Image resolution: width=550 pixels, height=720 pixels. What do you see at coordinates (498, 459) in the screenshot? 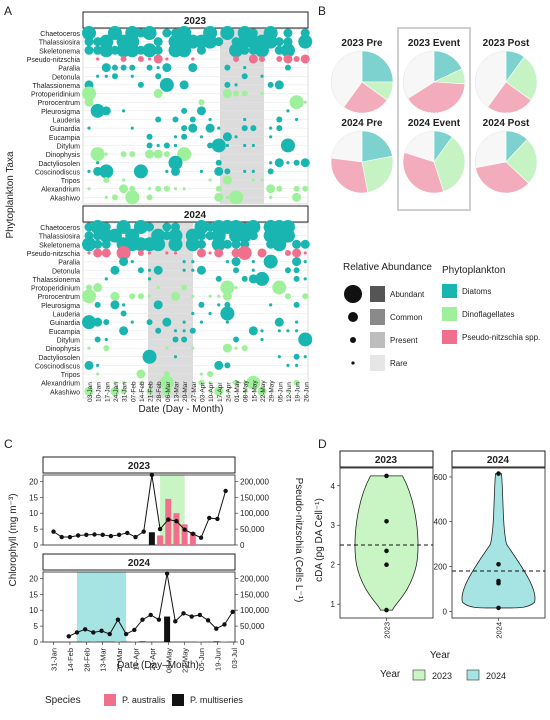
I see `facet-strip-d-2024` at bounding box center [498, 459].